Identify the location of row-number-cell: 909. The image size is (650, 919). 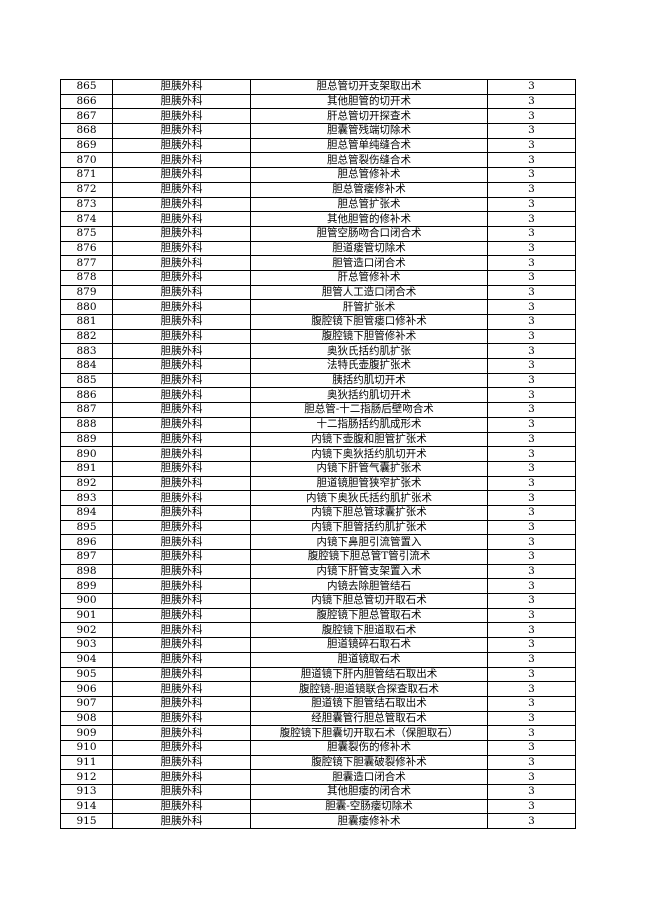
(86, 733).